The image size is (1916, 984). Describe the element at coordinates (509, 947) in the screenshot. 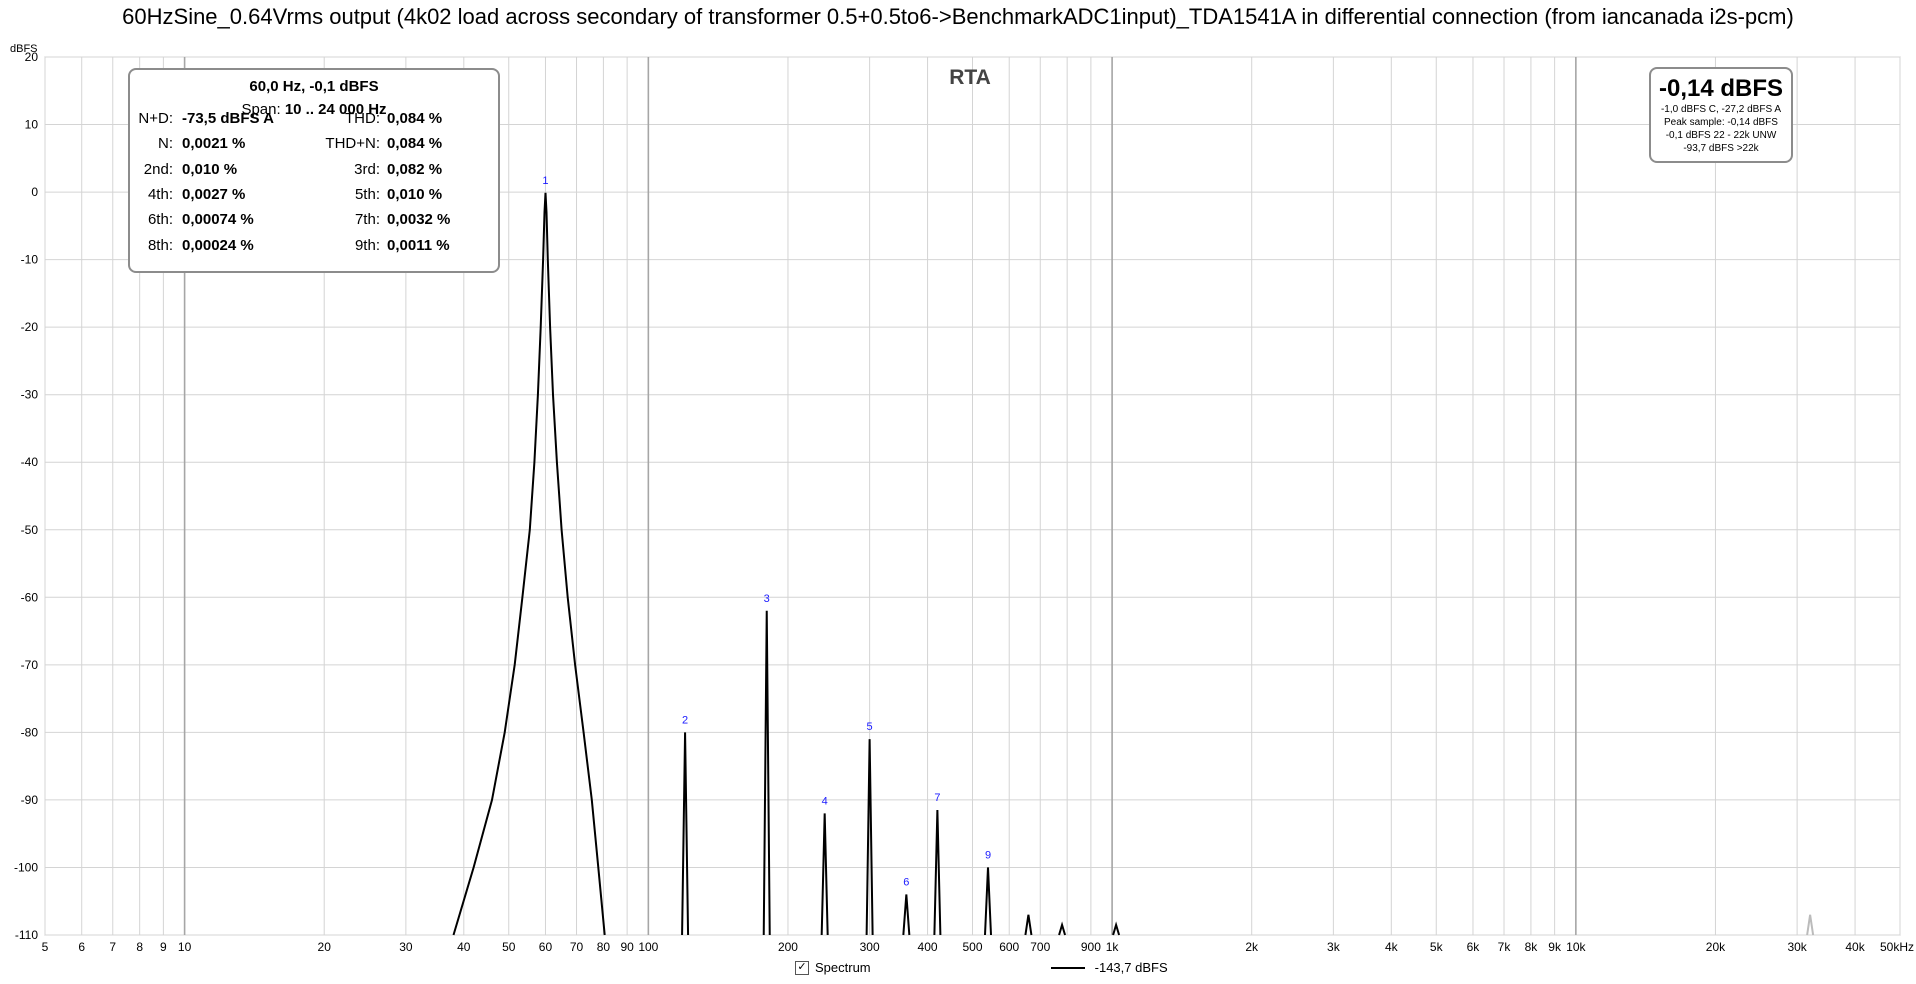

I see `x-tick-label: 50` at that location.